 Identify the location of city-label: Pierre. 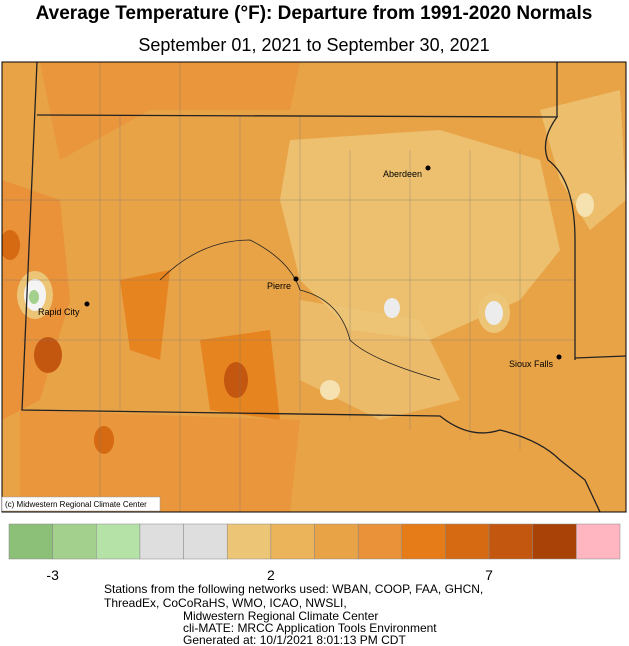
(279, 286).